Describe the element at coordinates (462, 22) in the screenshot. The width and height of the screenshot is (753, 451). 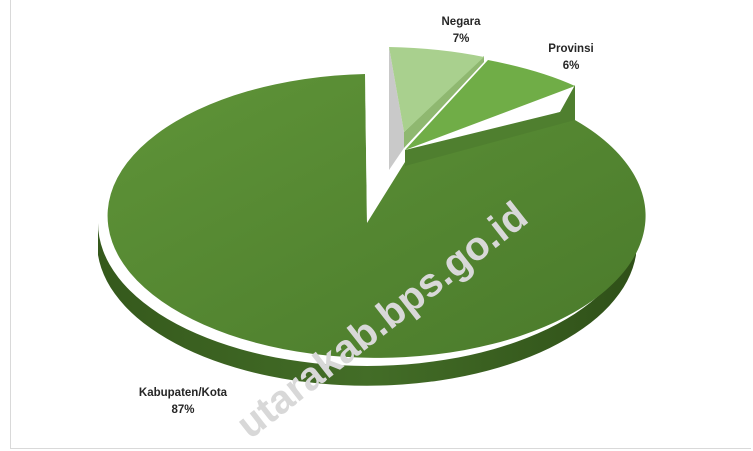
I see `label-negara-name: Negara` at that location.